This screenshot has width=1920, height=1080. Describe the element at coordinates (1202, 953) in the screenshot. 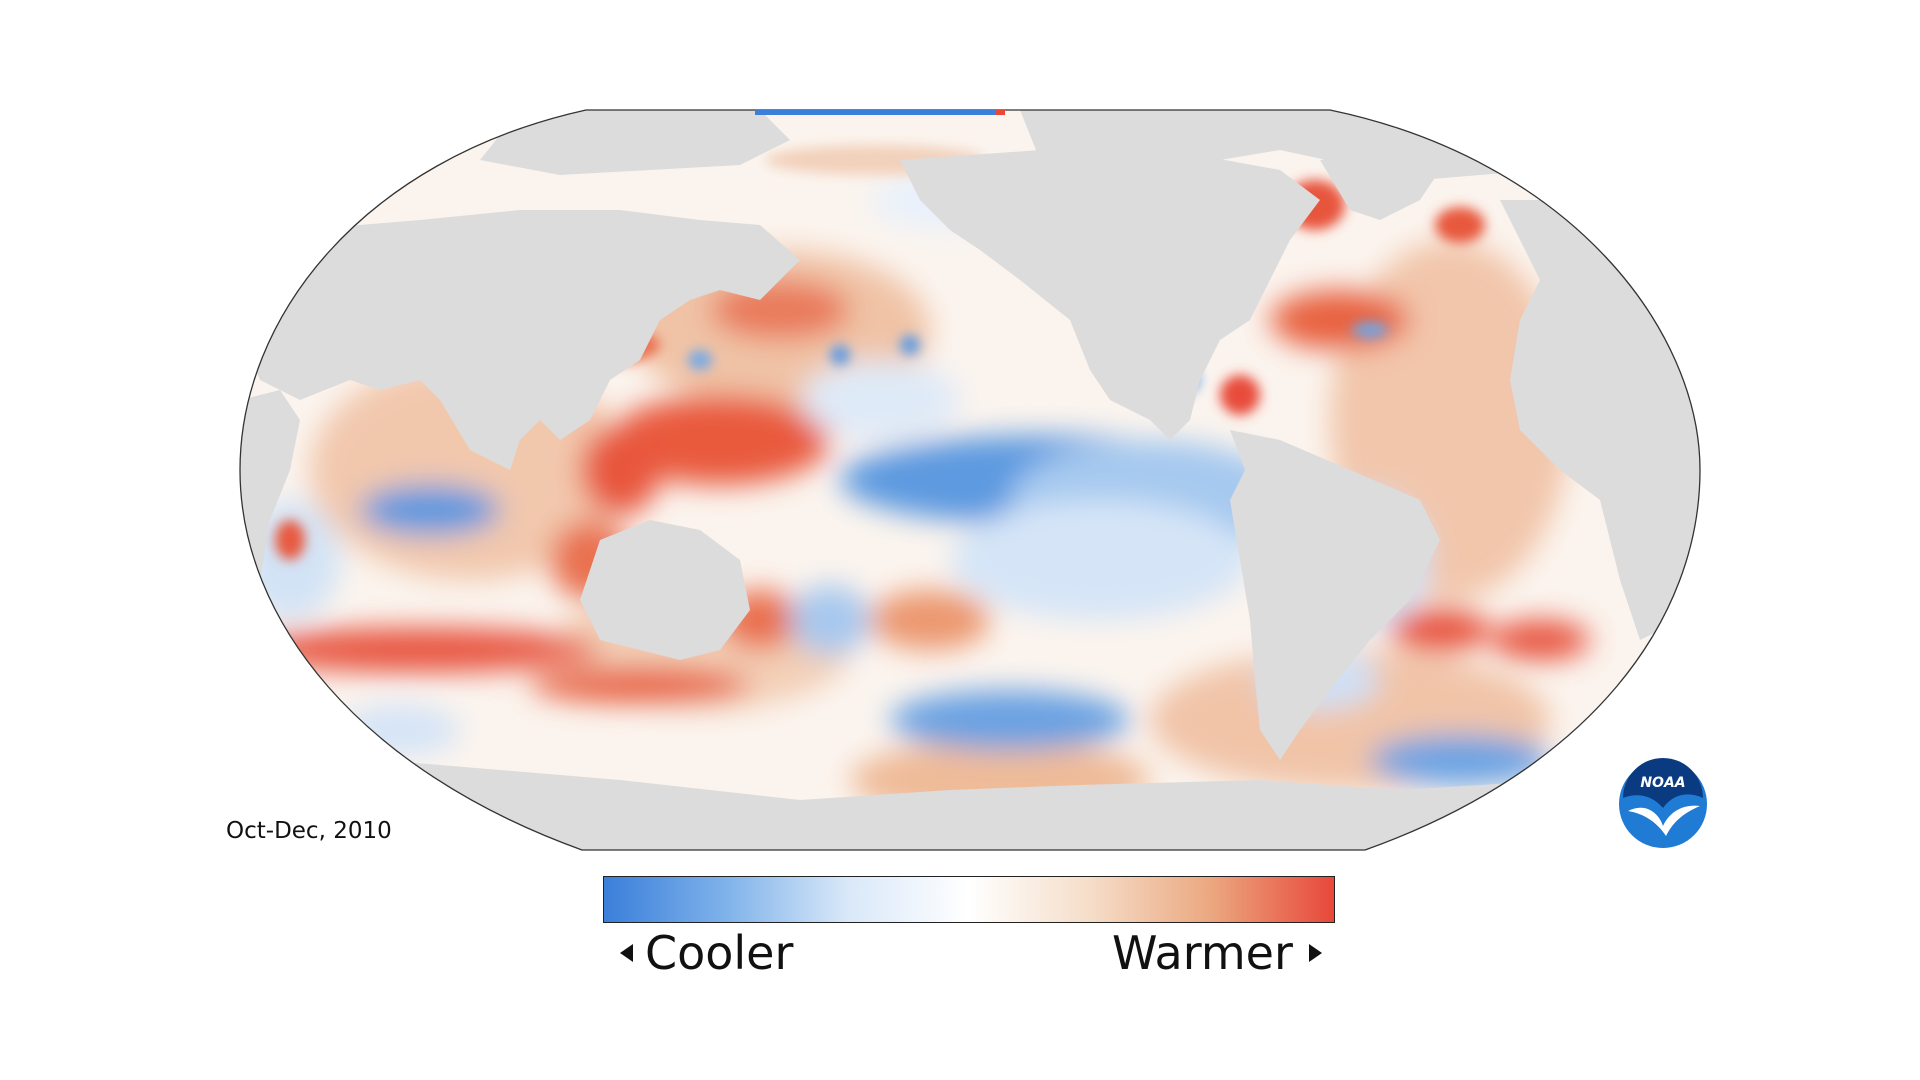

I see `legend-warm-label: Warmer` at that location.